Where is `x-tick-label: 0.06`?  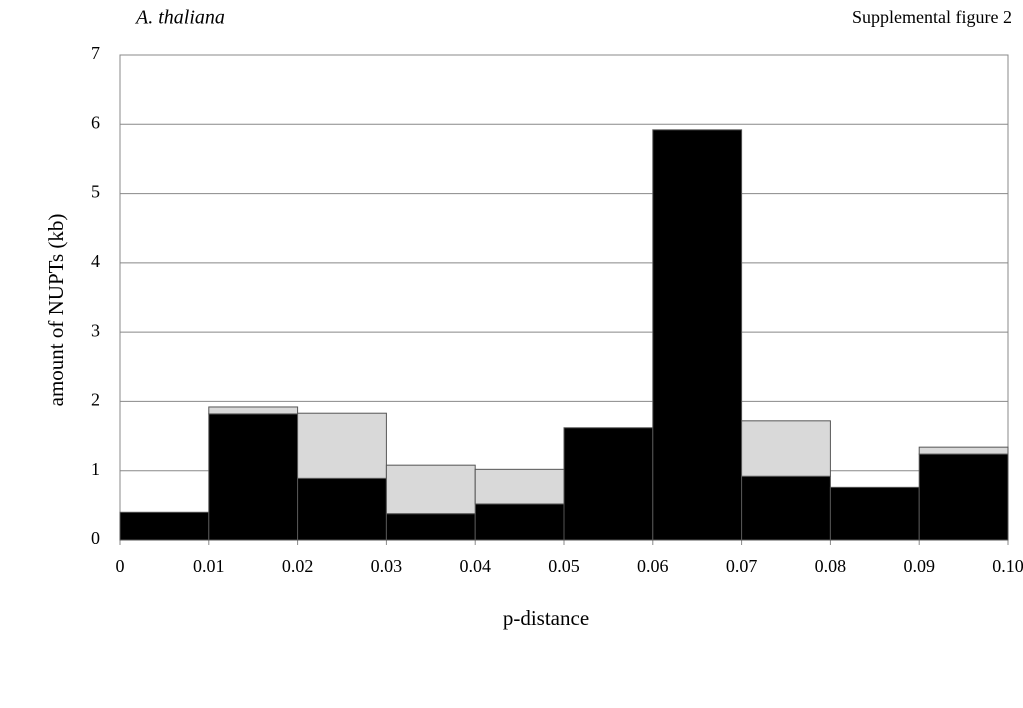 x-tick-label: 0.06 is located at coordinates (653, 566).